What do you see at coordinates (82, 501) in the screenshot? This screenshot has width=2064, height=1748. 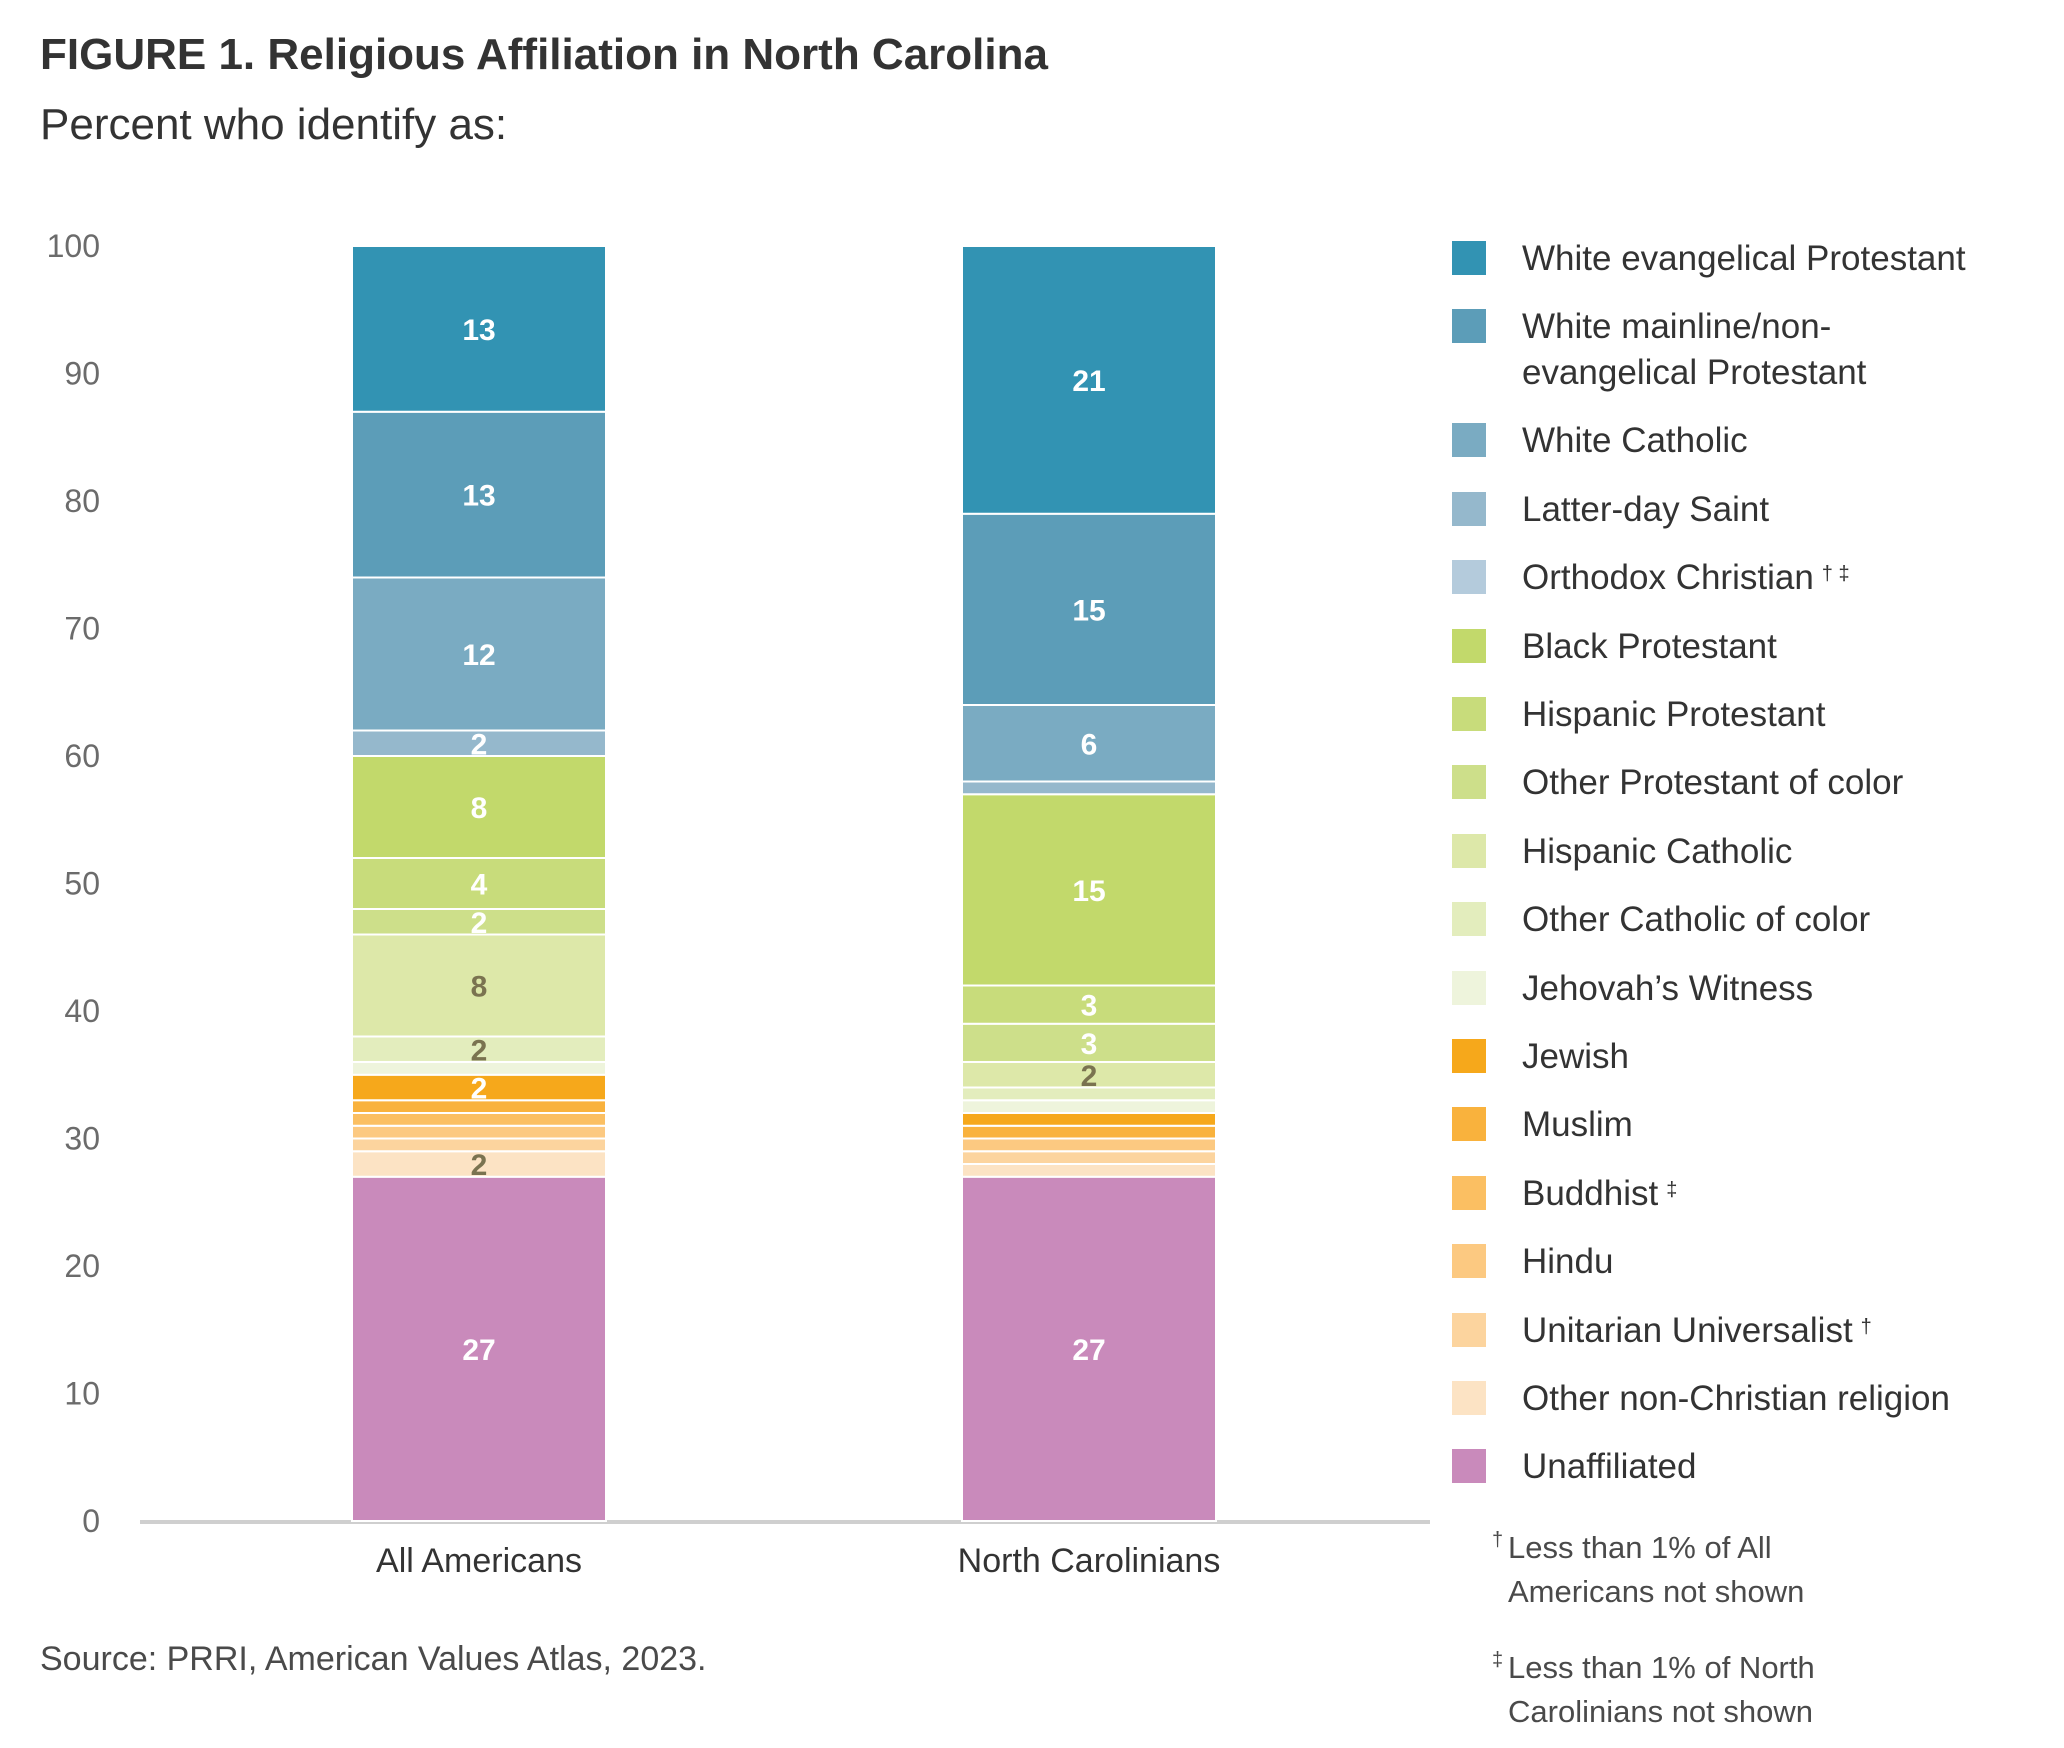 I see `y-tick-label: 80` at bounding box center [82, 501].